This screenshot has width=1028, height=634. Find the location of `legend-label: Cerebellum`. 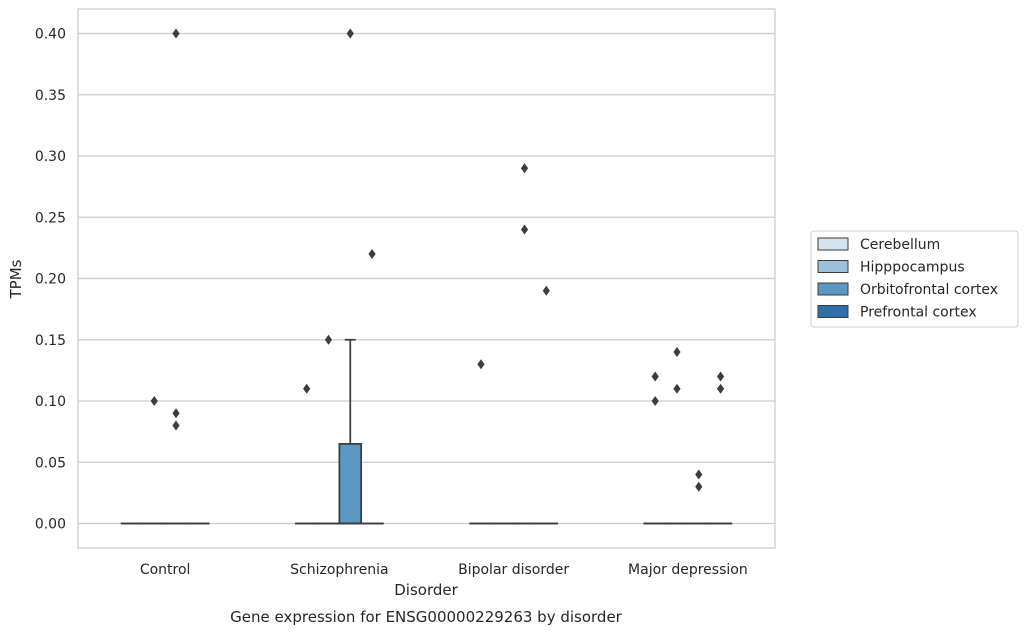

legend-label: Cerebellum is located at coordinates (900, 245).